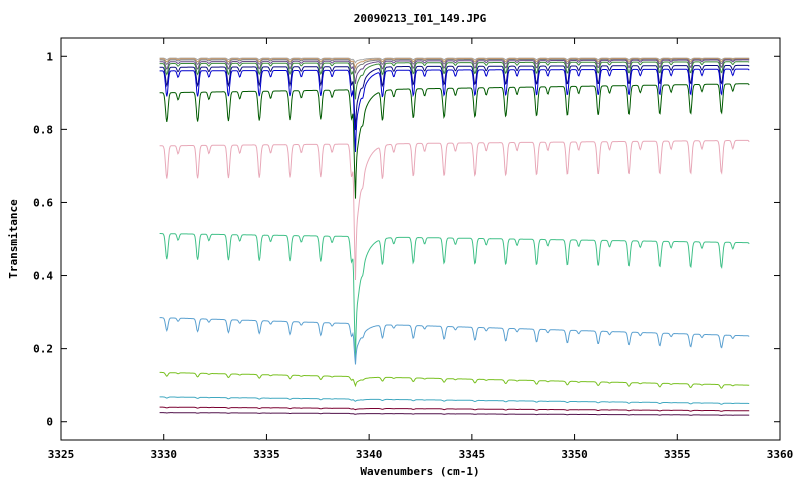  What do you see at coordinates (163, 454) in the screenshot?
I see `x-tick-label: 3330` at bounding box center [163, 454].